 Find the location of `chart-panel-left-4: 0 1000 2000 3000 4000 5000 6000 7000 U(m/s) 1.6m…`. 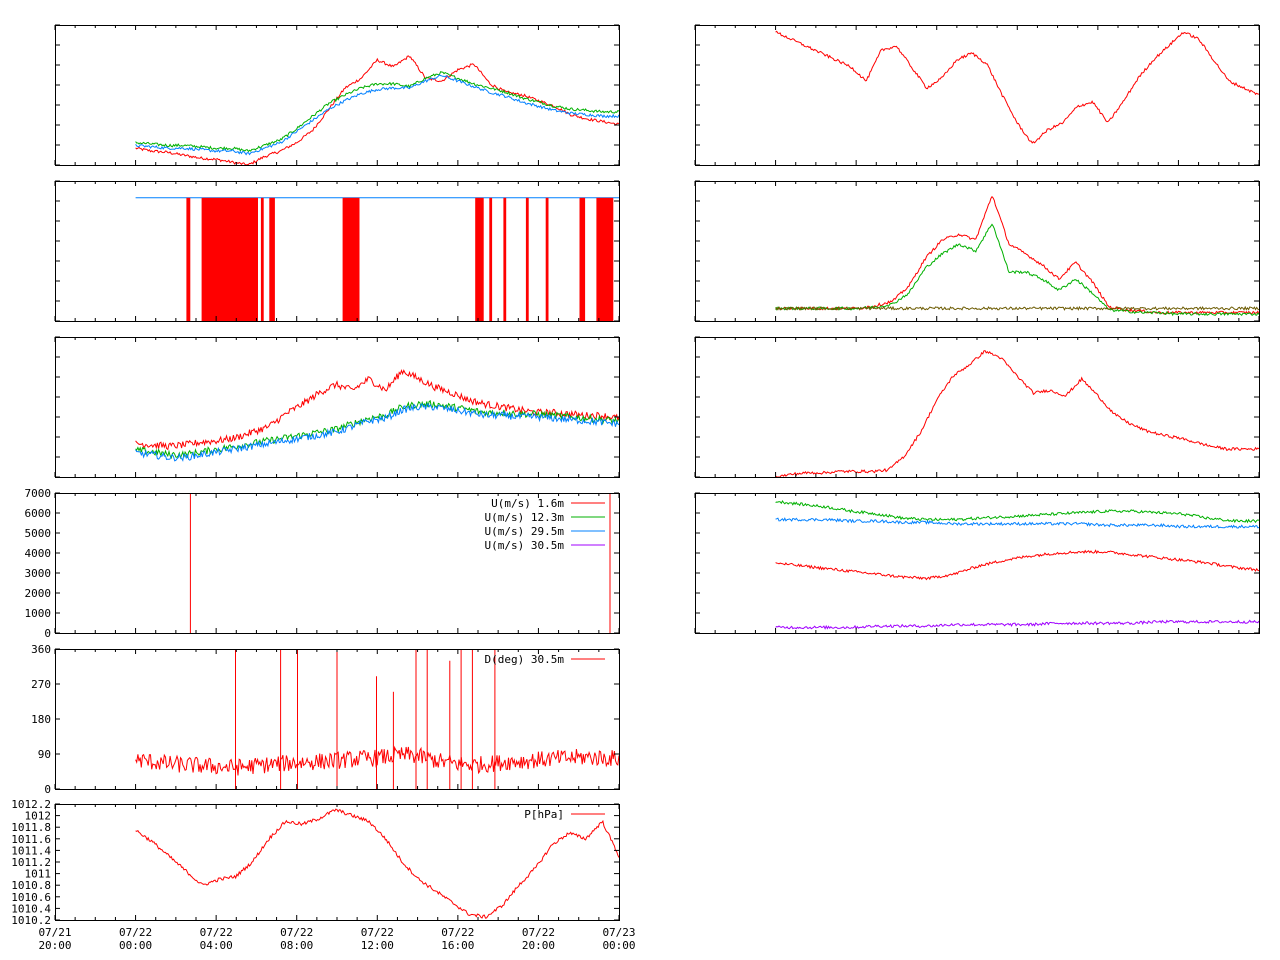

chart-panel-left-4: 0 1000 2000 3000 4000 5000 6000 7000 U(m/s) 1.6m… is located at coordinates (322, 563).